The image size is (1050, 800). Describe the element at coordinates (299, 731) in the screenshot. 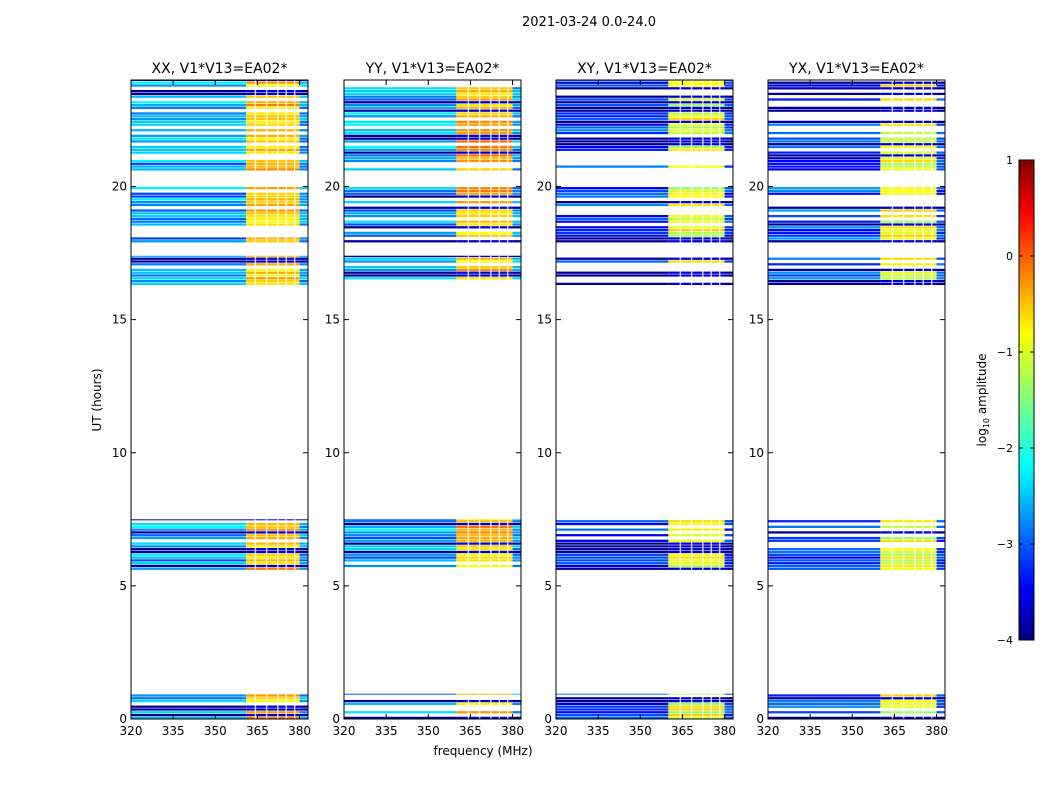

I see `x-tick-label: 380` at that location.